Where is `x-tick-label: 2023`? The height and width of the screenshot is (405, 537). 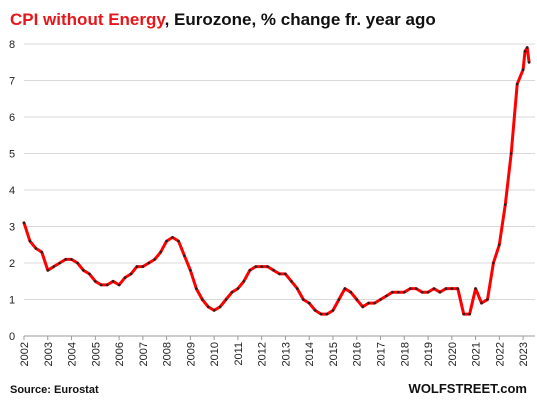
x-tick-label: 2023 is located at coordinates (524, 354).